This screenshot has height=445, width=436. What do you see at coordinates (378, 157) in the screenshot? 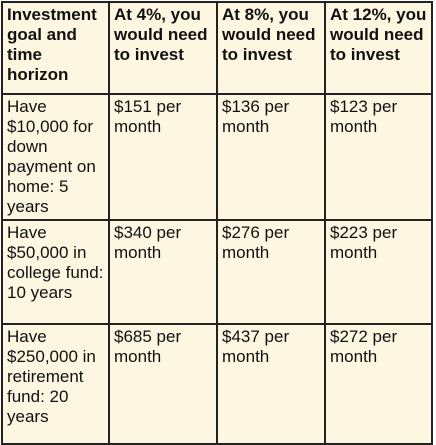
I see `amount-12-percent-cell: $123 per month` at bounding box center [378, 157].